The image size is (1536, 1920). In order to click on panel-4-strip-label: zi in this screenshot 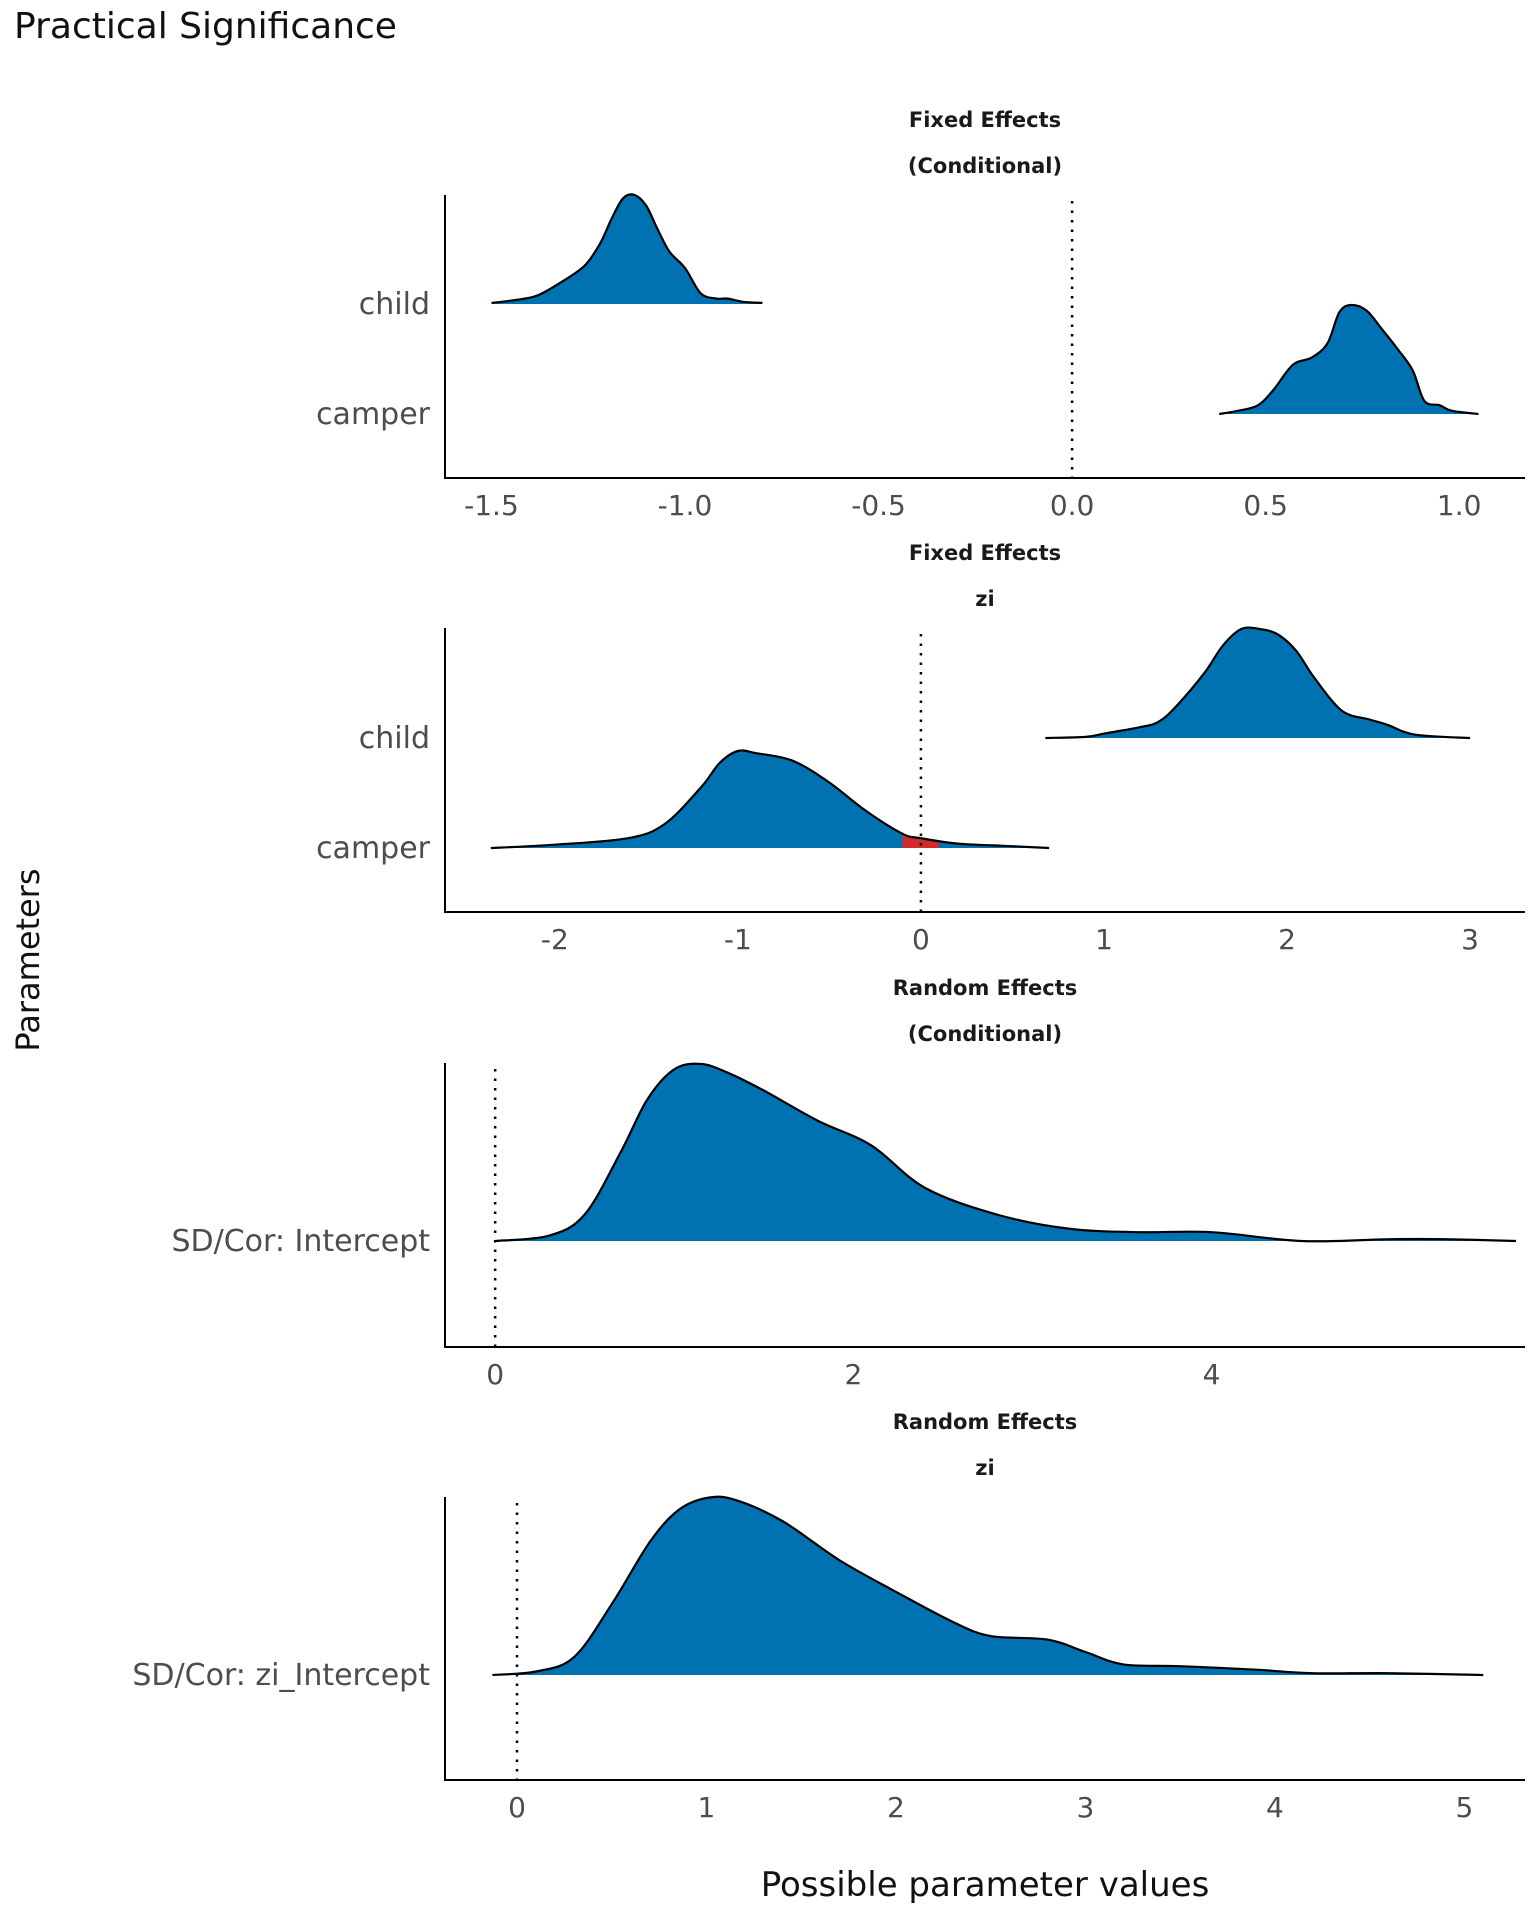, I will do `click(984, 1468)`.